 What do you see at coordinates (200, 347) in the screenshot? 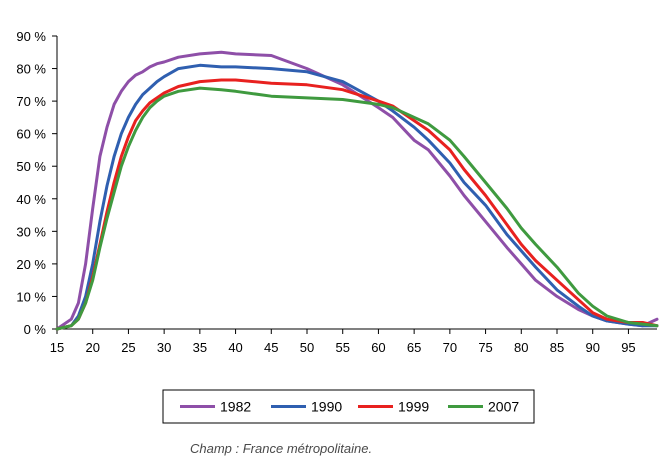
I see `x-tick-label: 35` at bounding box center [200, 347].